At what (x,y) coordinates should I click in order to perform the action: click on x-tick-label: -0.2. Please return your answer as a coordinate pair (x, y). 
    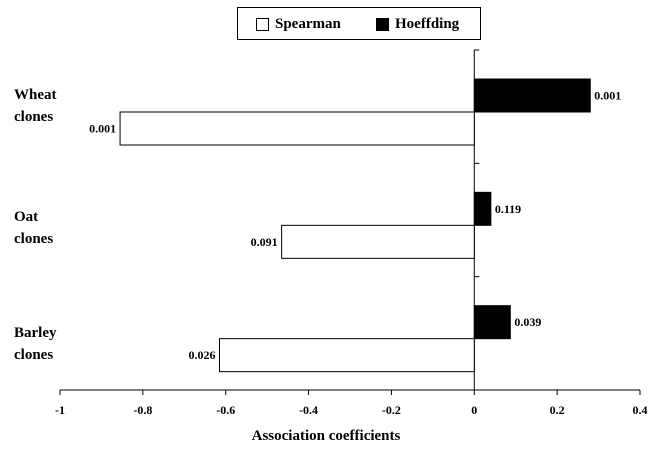
    Looking at the image, I should click on (391, 410).